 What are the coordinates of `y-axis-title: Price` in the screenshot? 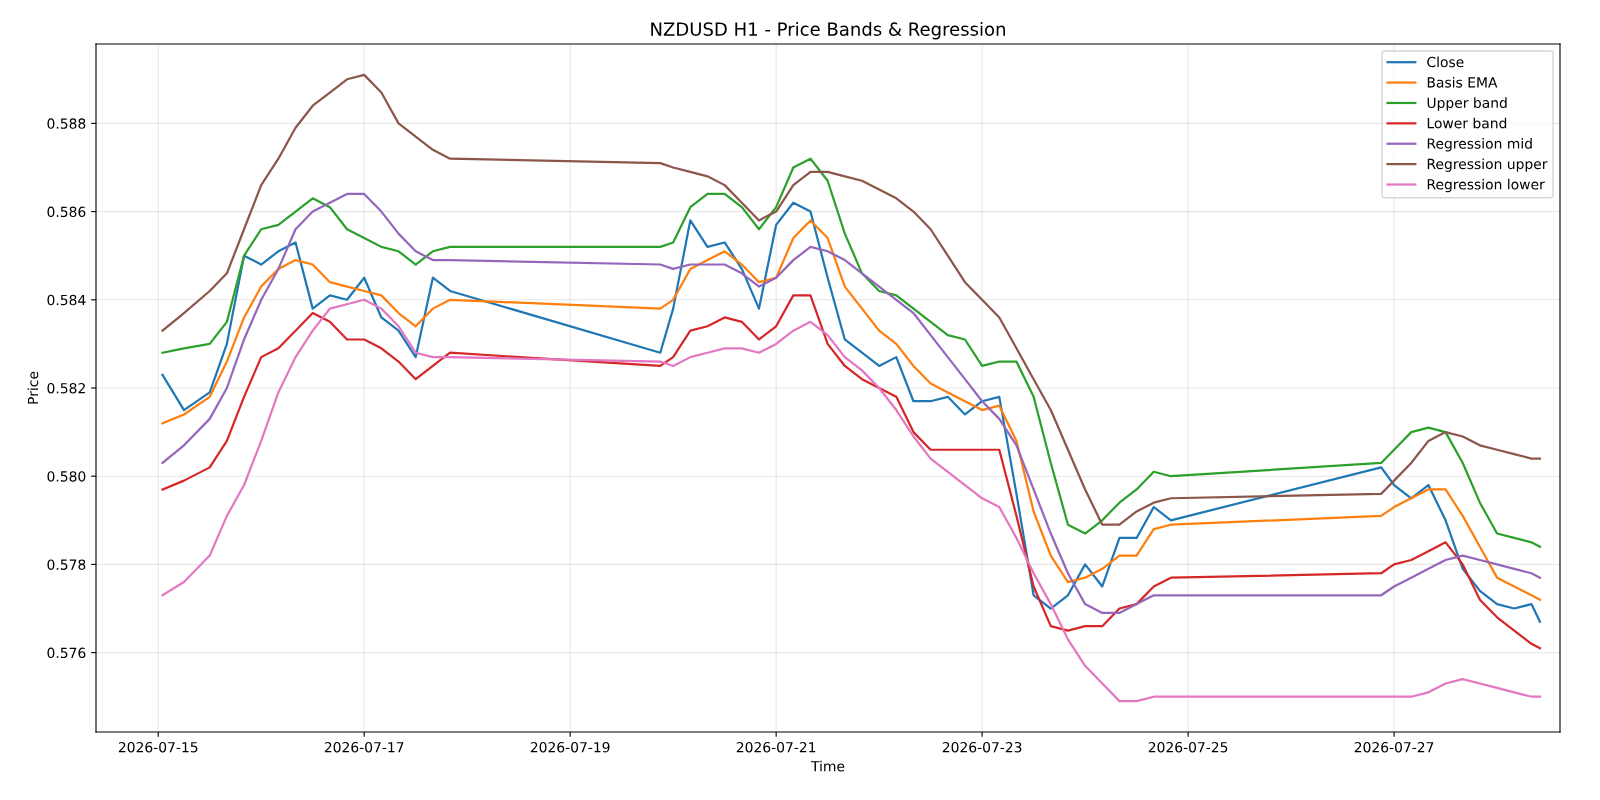 It's located at (33, 387).